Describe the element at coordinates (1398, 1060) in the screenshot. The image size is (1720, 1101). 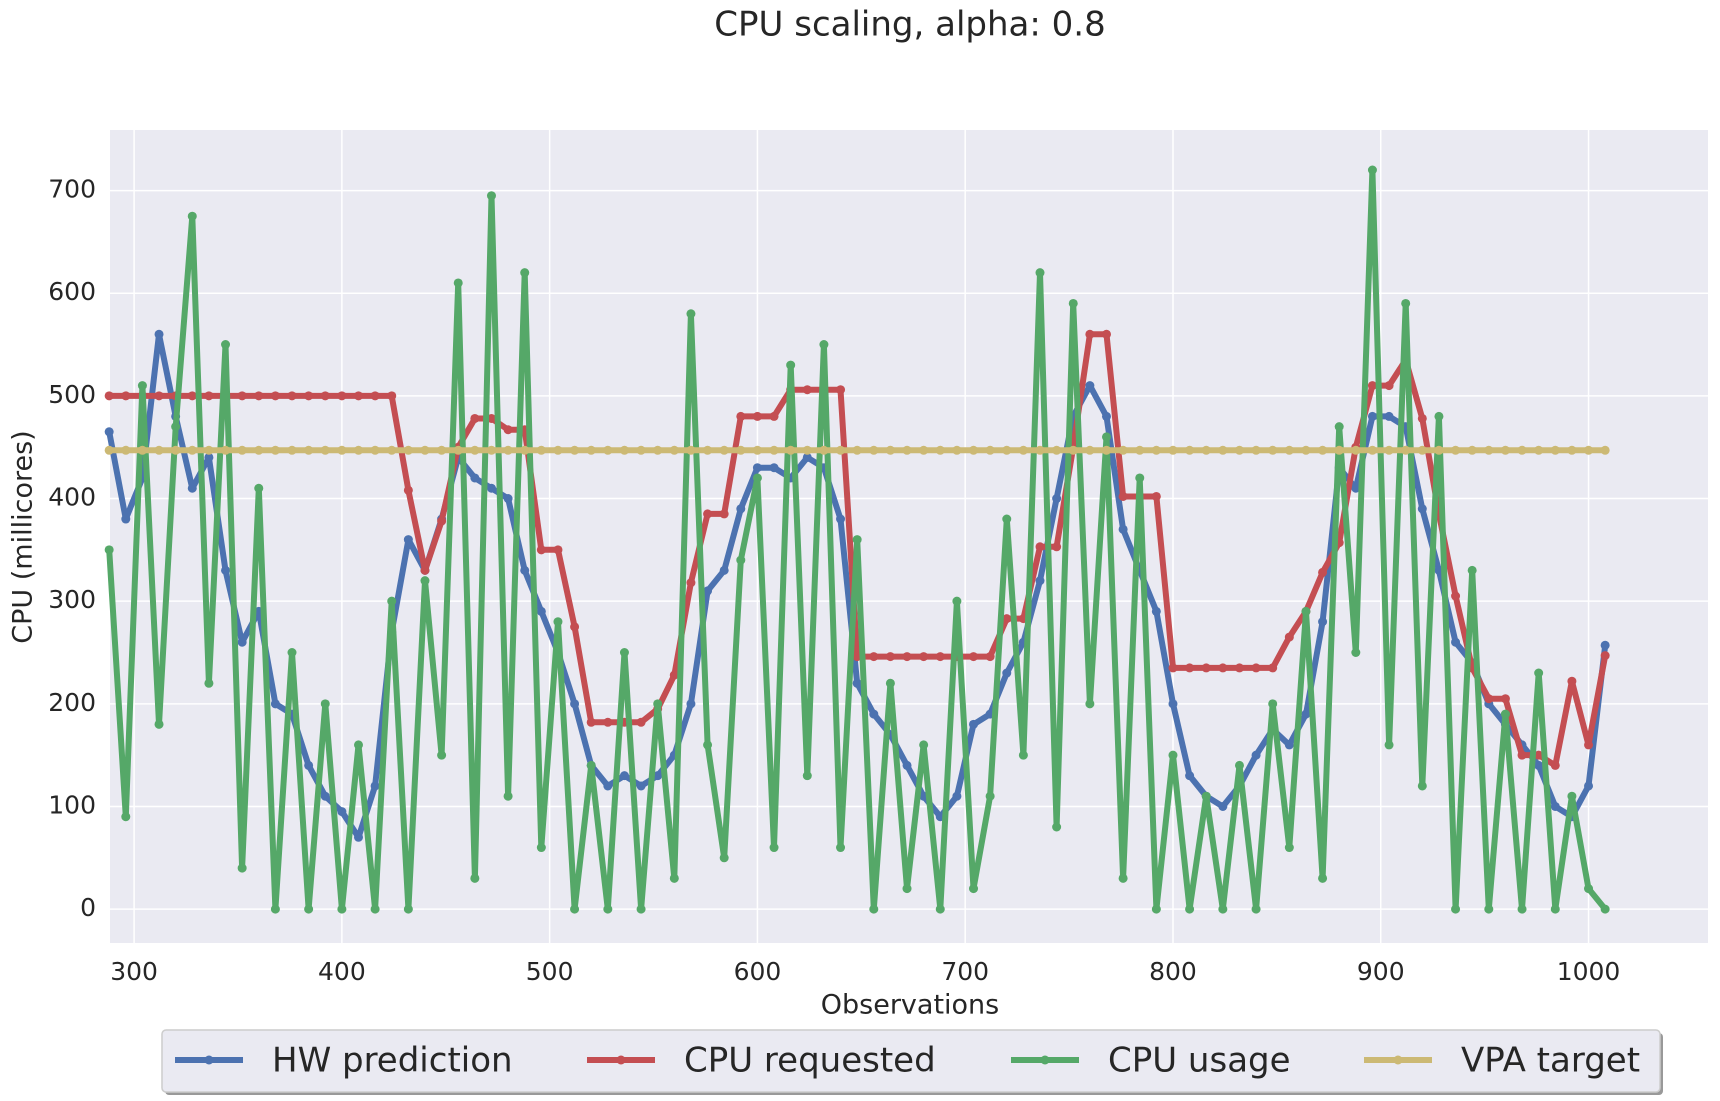
I see `legend-marker` at that location.